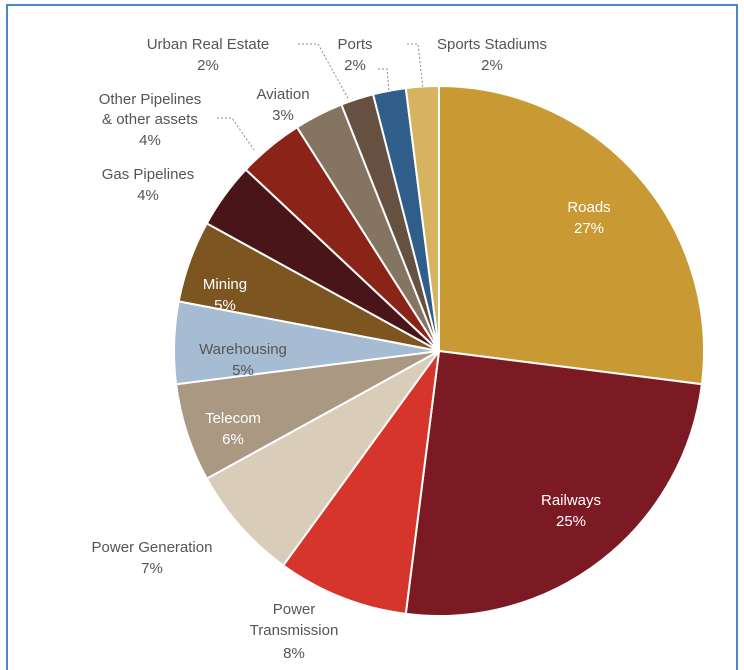  Describe the element at coordinates (294, 609) in the screenshot. I see `label-power-transmission: Power` at that location.